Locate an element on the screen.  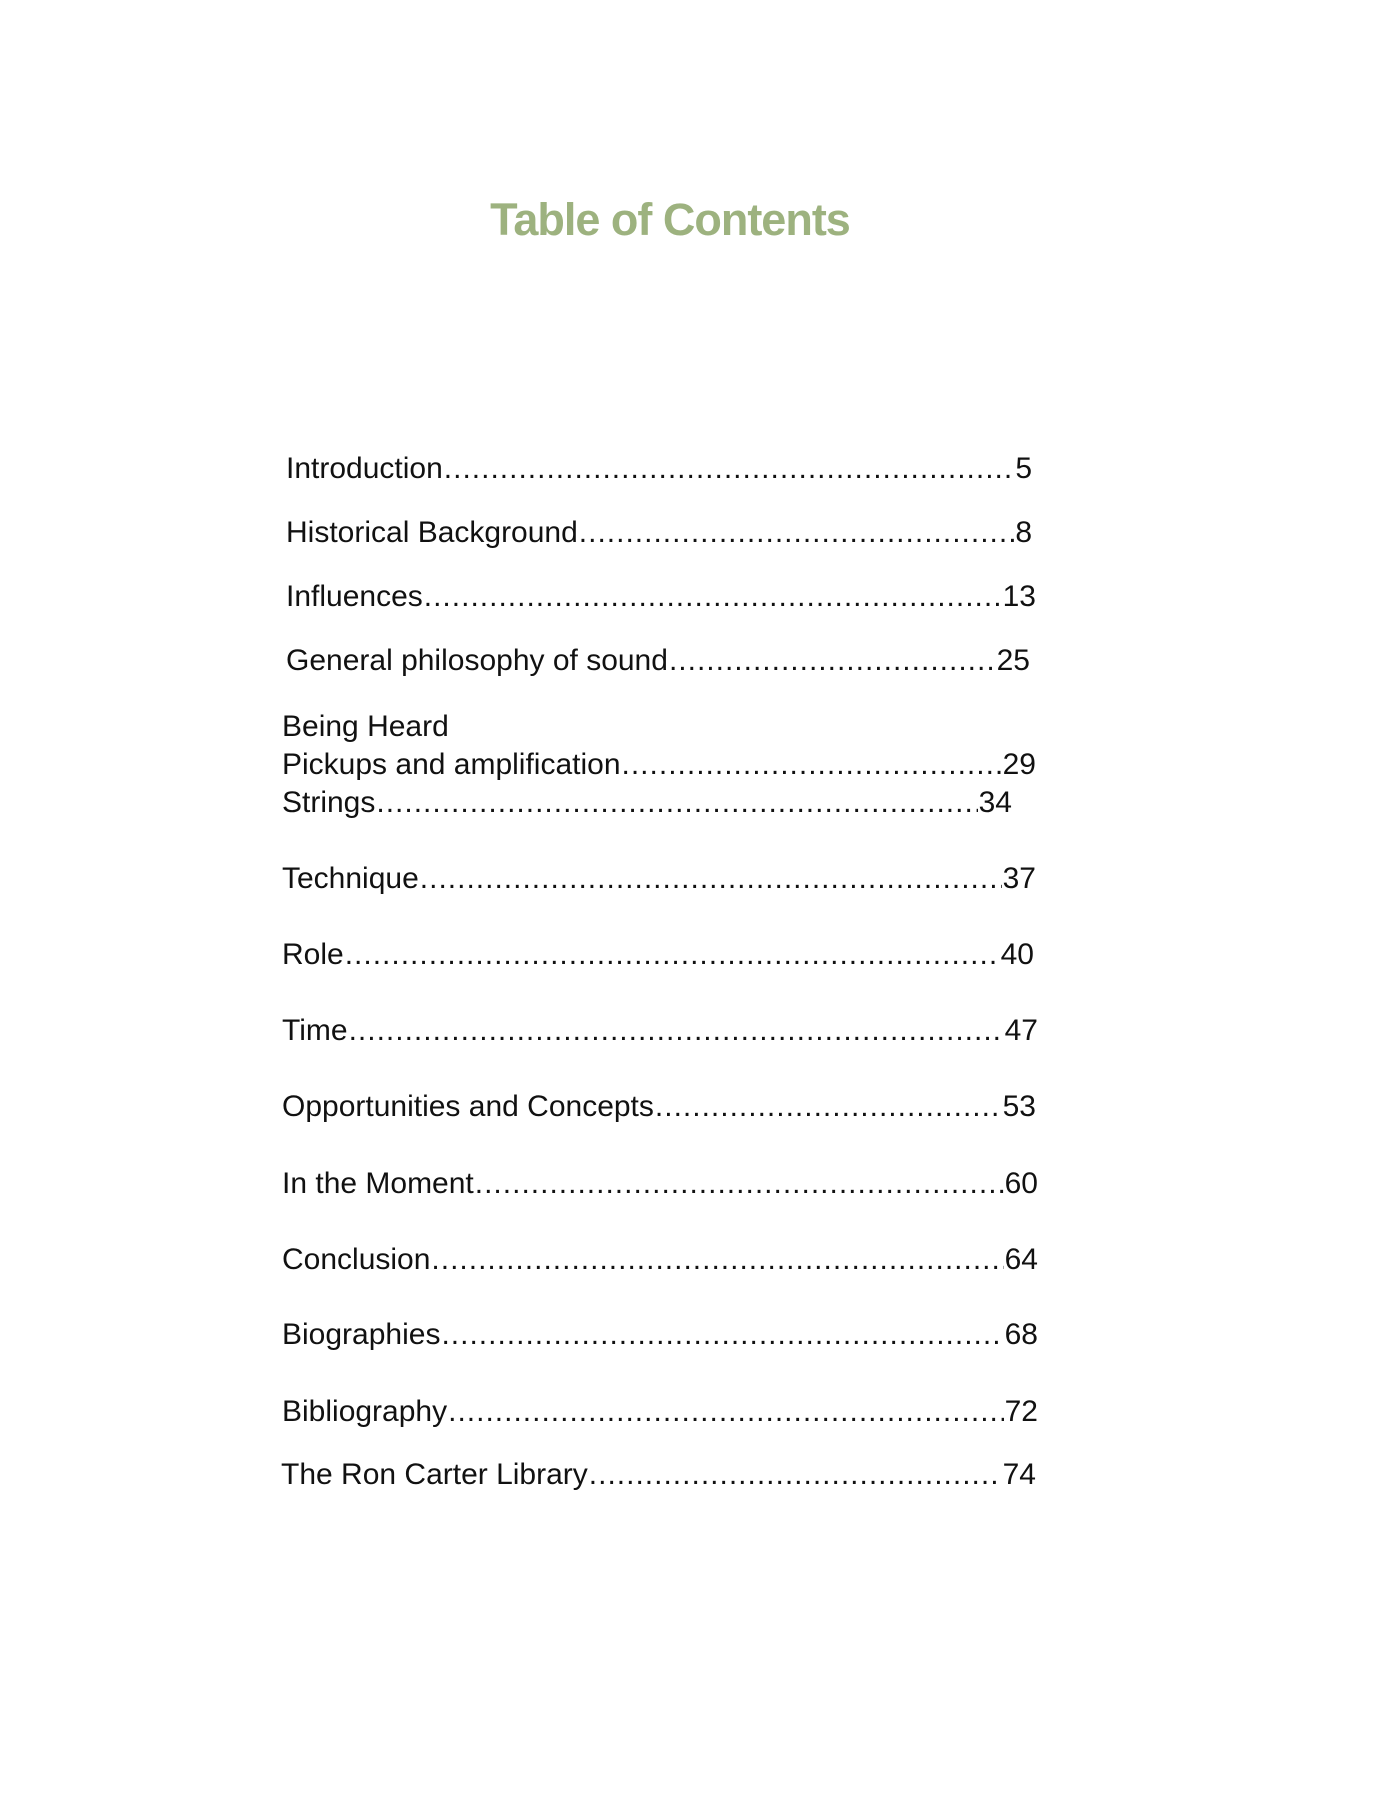
toc-entry: Historical Background 8 is located at coordinates (659, 533).